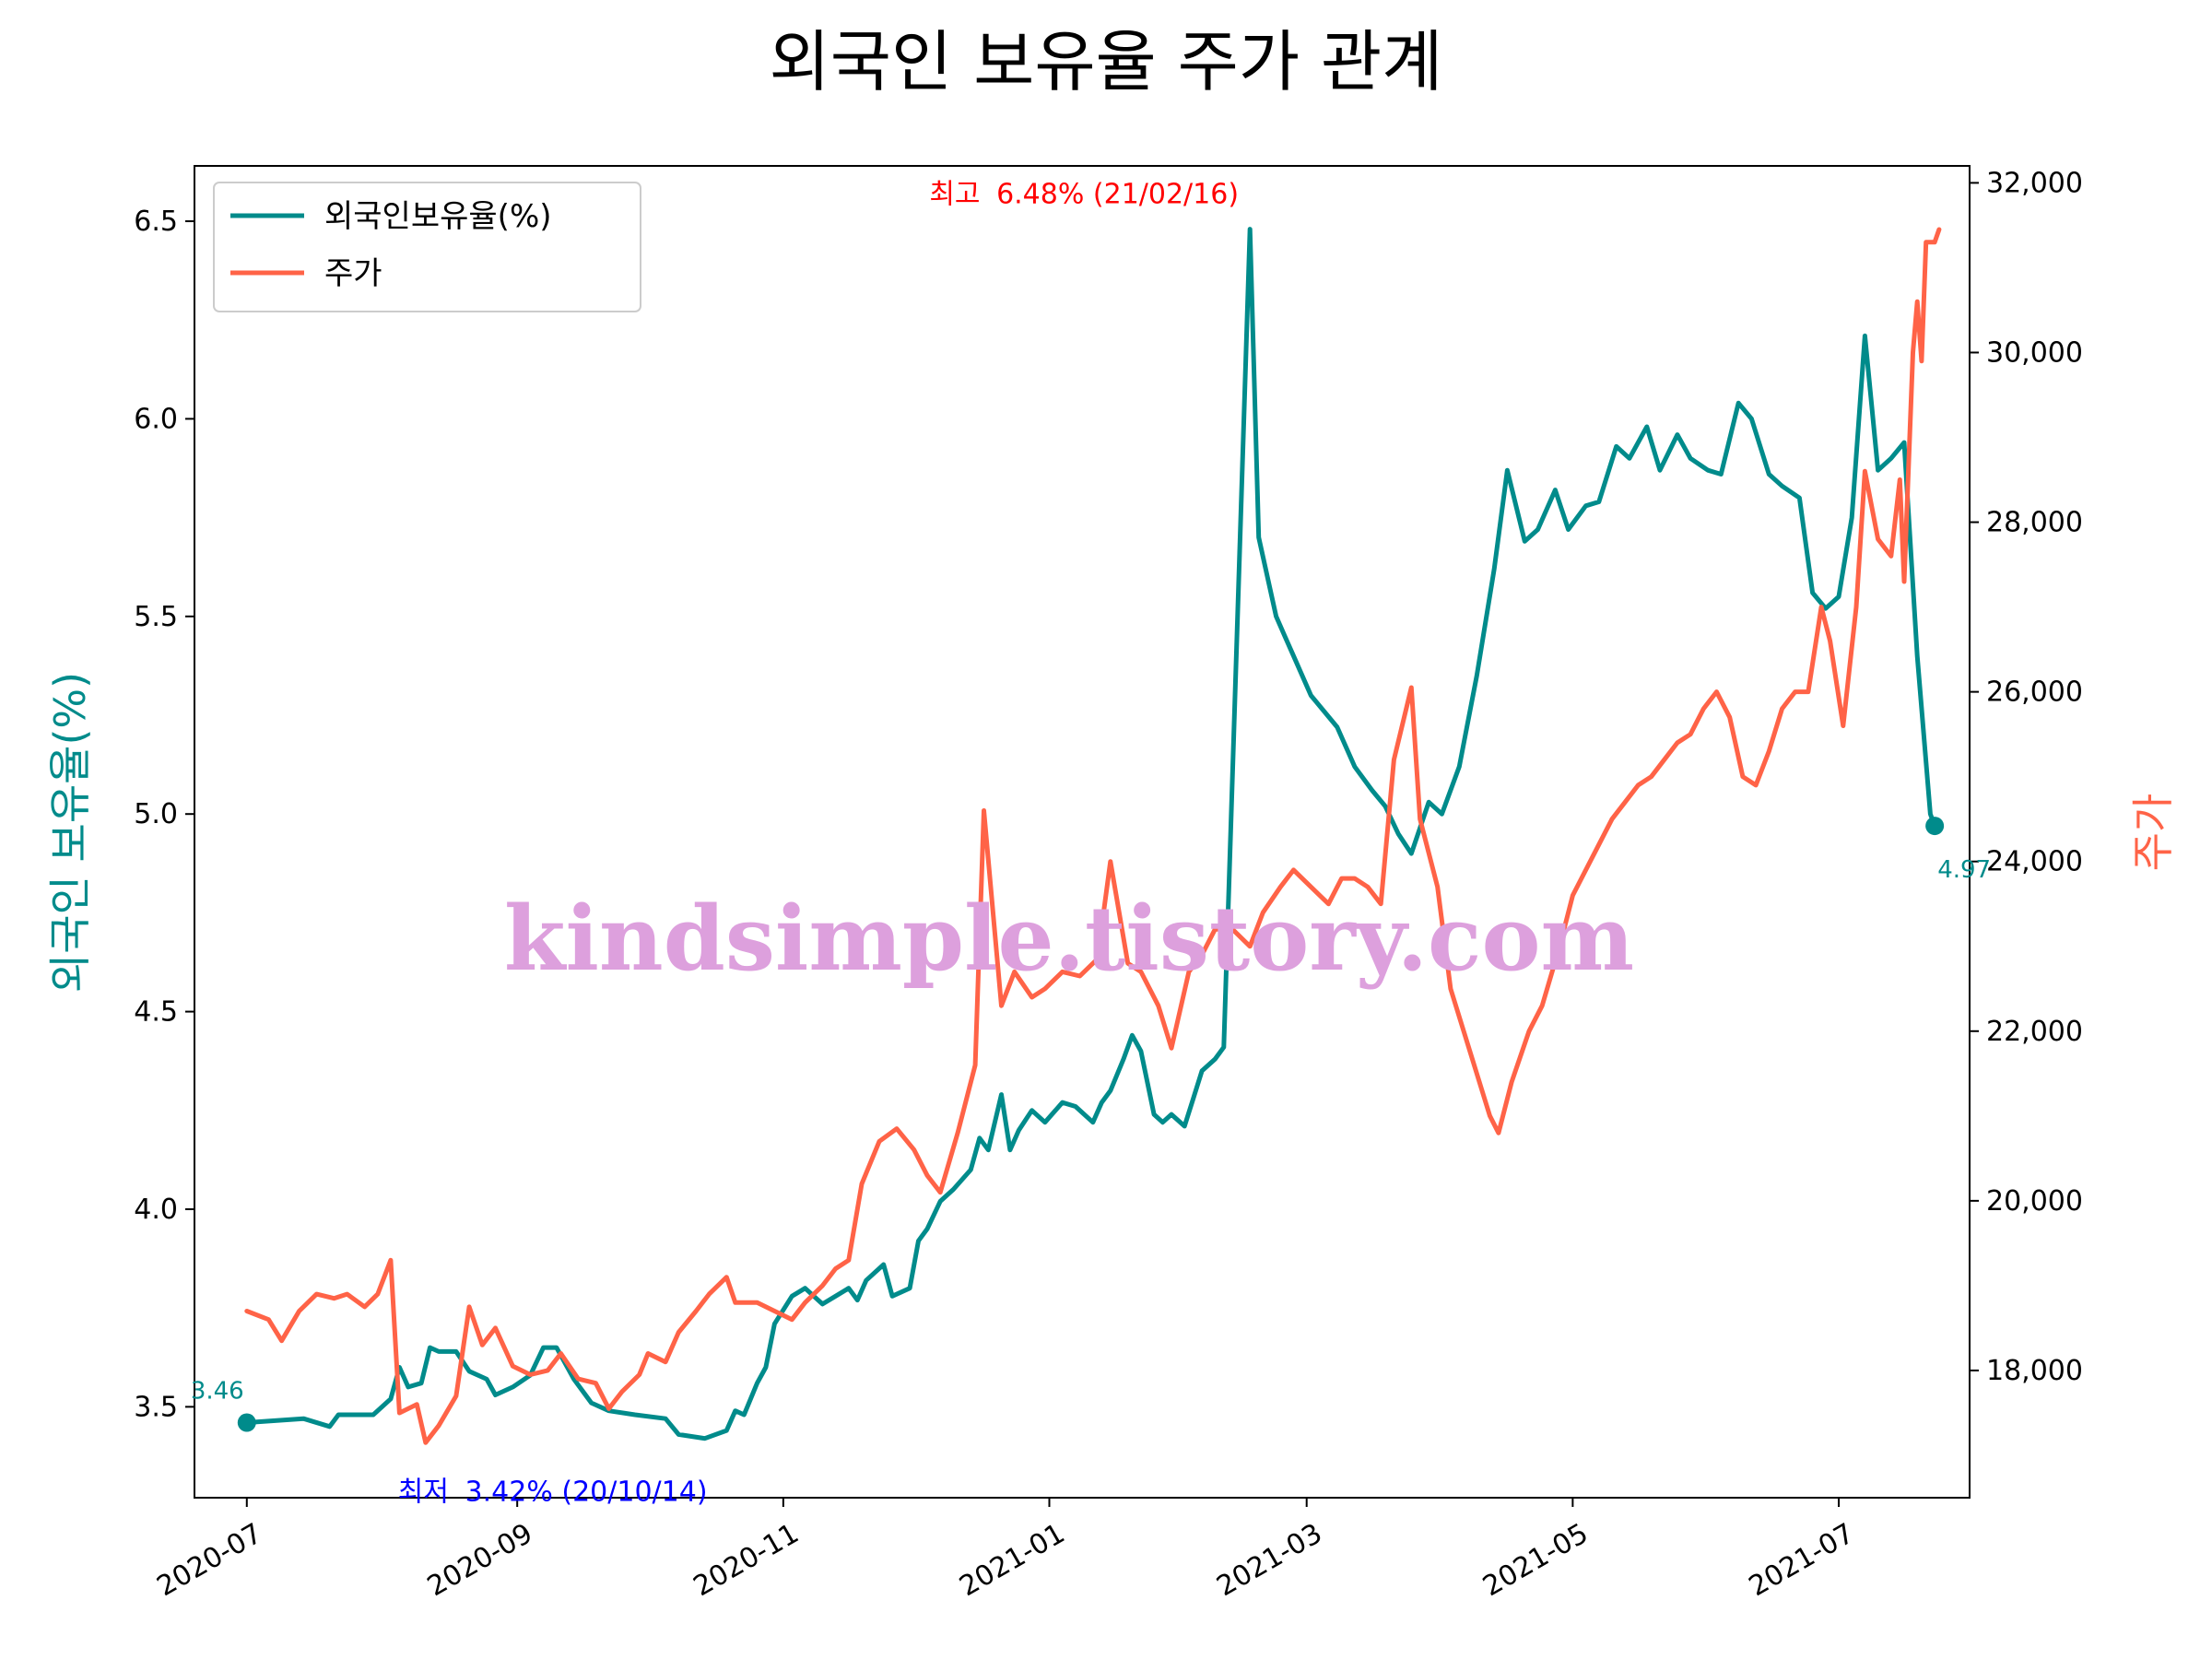 The image size is (2212, 1659). What do you see at coordinates (2034, 1371) in the screenshot?
I see `y-right-tick-label: 18,000` at bounding box center [2034, 1371].